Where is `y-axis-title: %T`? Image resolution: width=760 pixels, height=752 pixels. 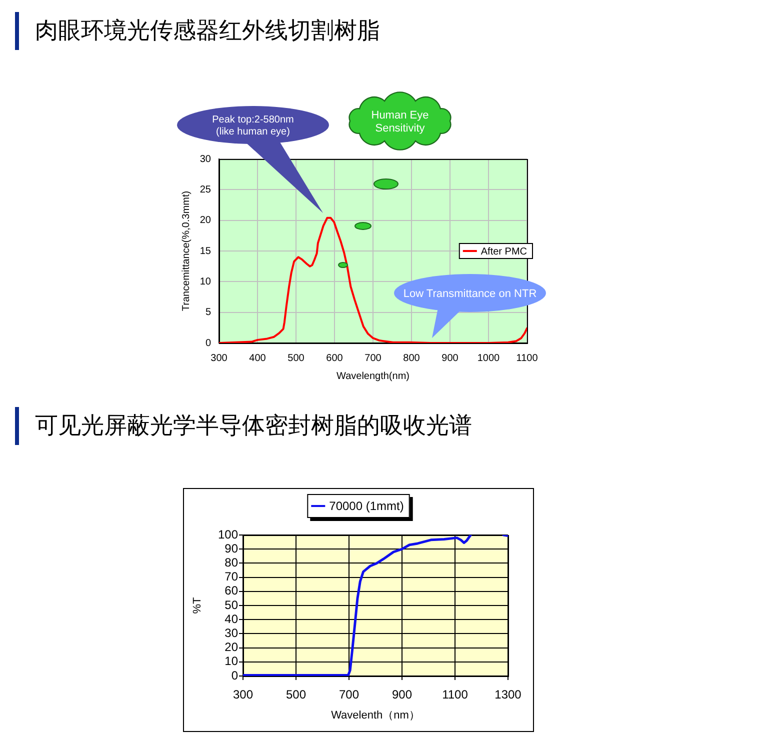 y-axis-title: %T is located at coordinates (198, 605).